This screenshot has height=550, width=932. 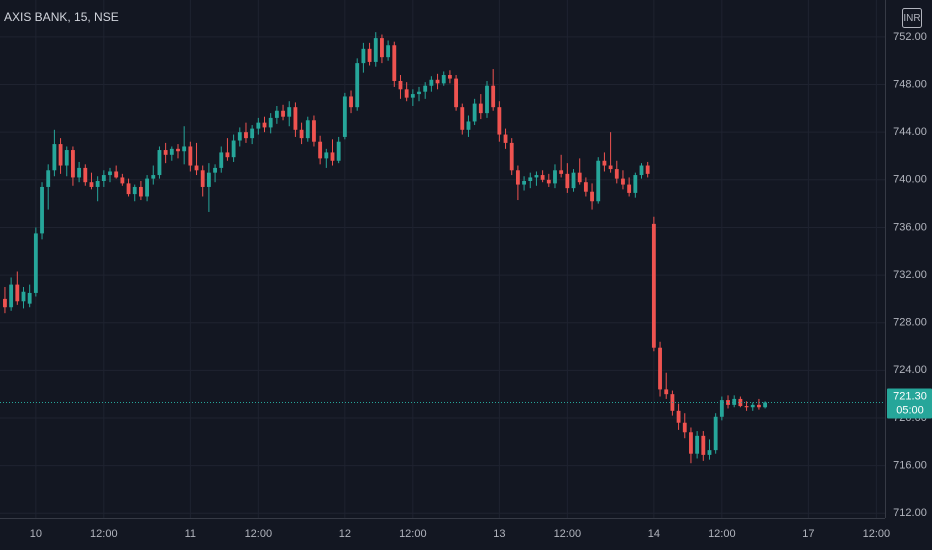 What do you see at coordinates (910, 227) in the screenshot?
I see `y-tick-label: 736.00` at bounding box center [910, 227].